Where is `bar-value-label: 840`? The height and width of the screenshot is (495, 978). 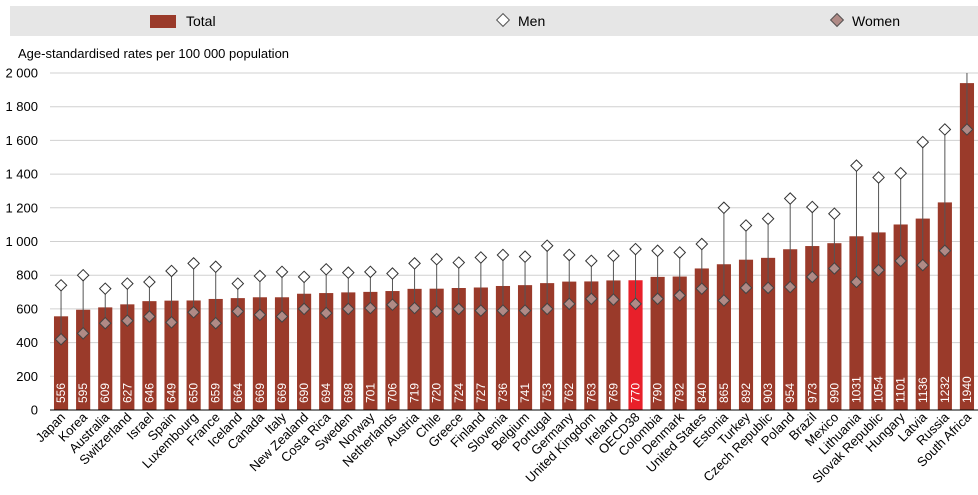
bar-value-label: 840 is located at coordinates (702, 393).